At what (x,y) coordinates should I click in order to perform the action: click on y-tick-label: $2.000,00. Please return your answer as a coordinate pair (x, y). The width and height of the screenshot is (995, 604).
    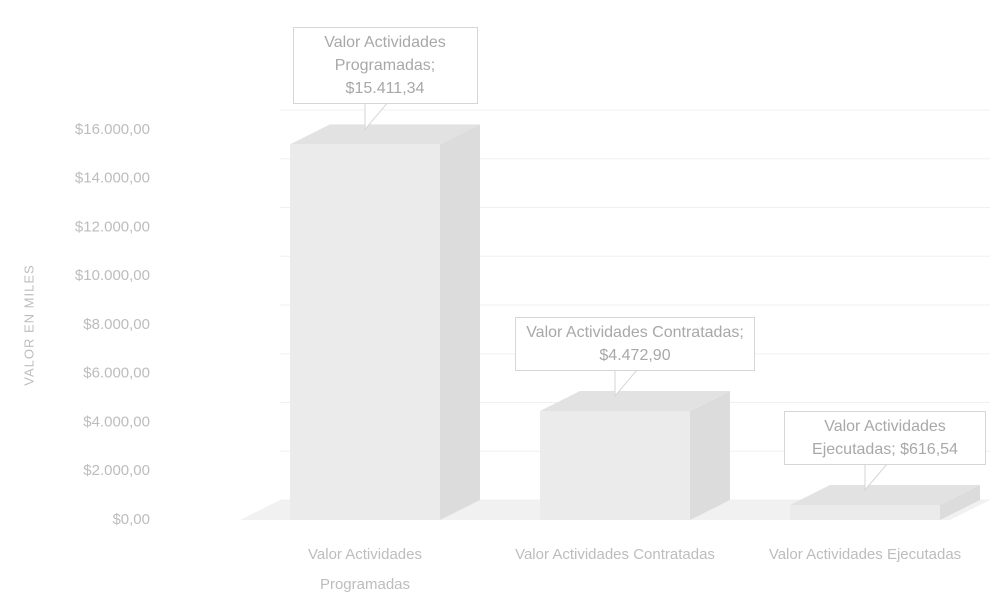
    Looking at the image, I should click on (116, 470).